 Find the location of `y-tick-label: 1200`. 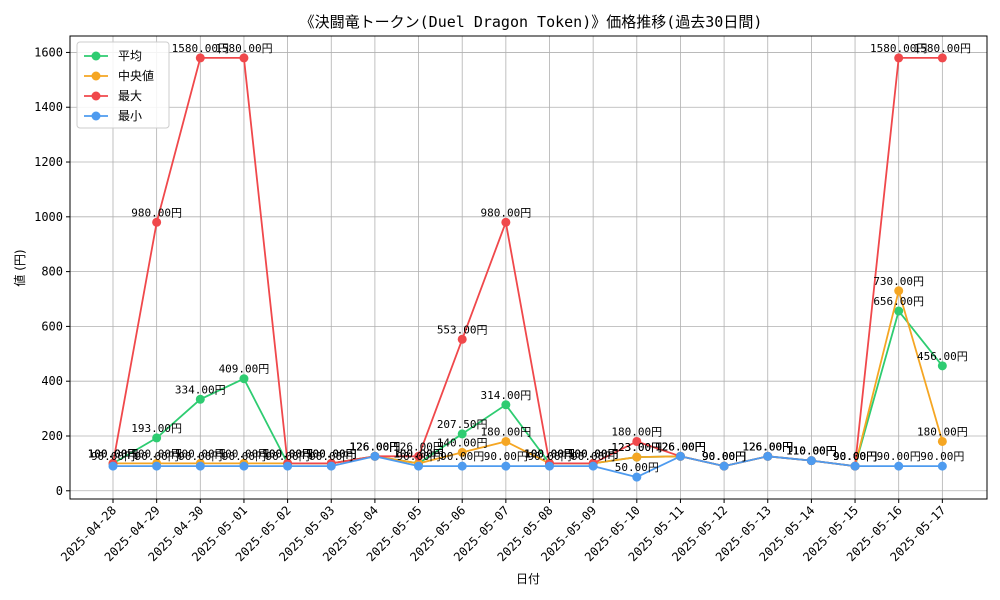

y-tick-label: 1200 is located at coordinates (48, 162).